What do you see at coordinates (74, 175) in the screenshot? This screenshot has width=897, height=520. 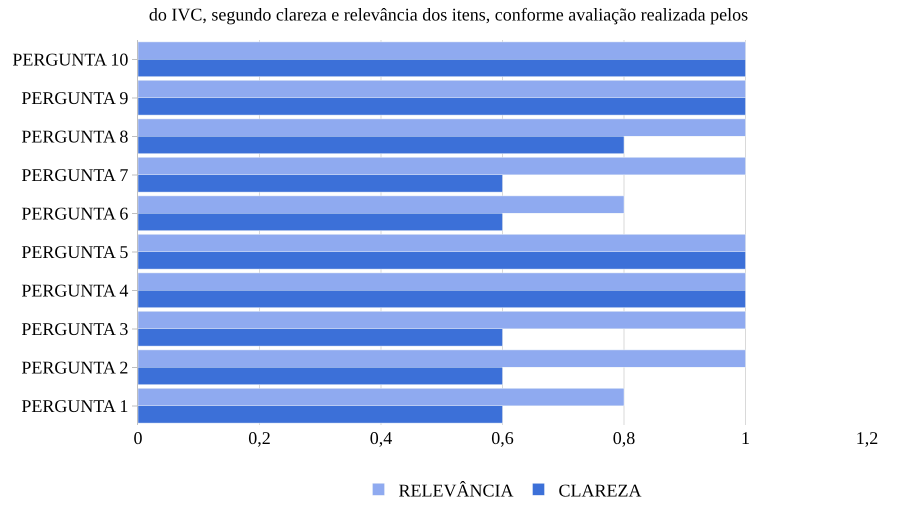 I see `y-tick-label: PERGUNTA 7` at bounding box center [74, 175].